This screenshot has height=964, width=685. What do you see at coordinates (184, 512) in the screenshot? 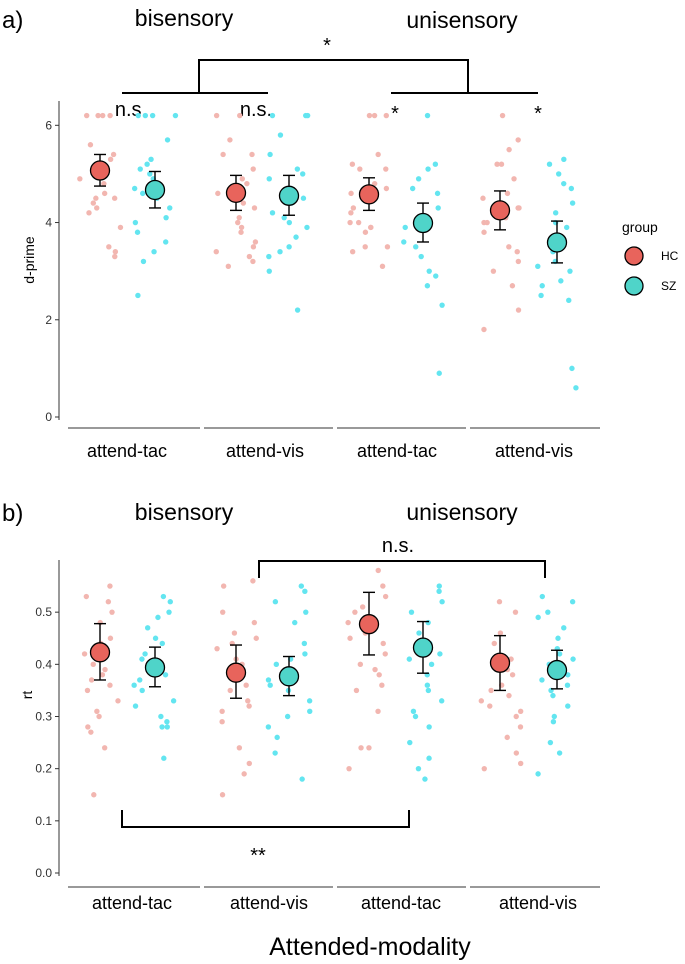
I see `panel-b-bisensory-label: bisensory` at bounding box center [184, 512].